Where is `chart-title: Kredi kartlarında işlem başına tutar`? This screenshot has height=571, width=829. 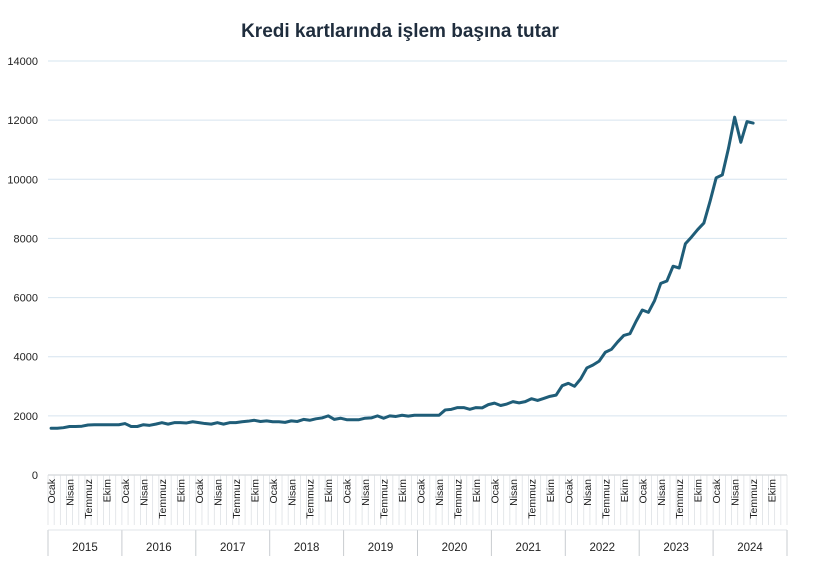
chart-title: Kredi kartlarında işlem başına tutar is located at coordinates (400, 31).